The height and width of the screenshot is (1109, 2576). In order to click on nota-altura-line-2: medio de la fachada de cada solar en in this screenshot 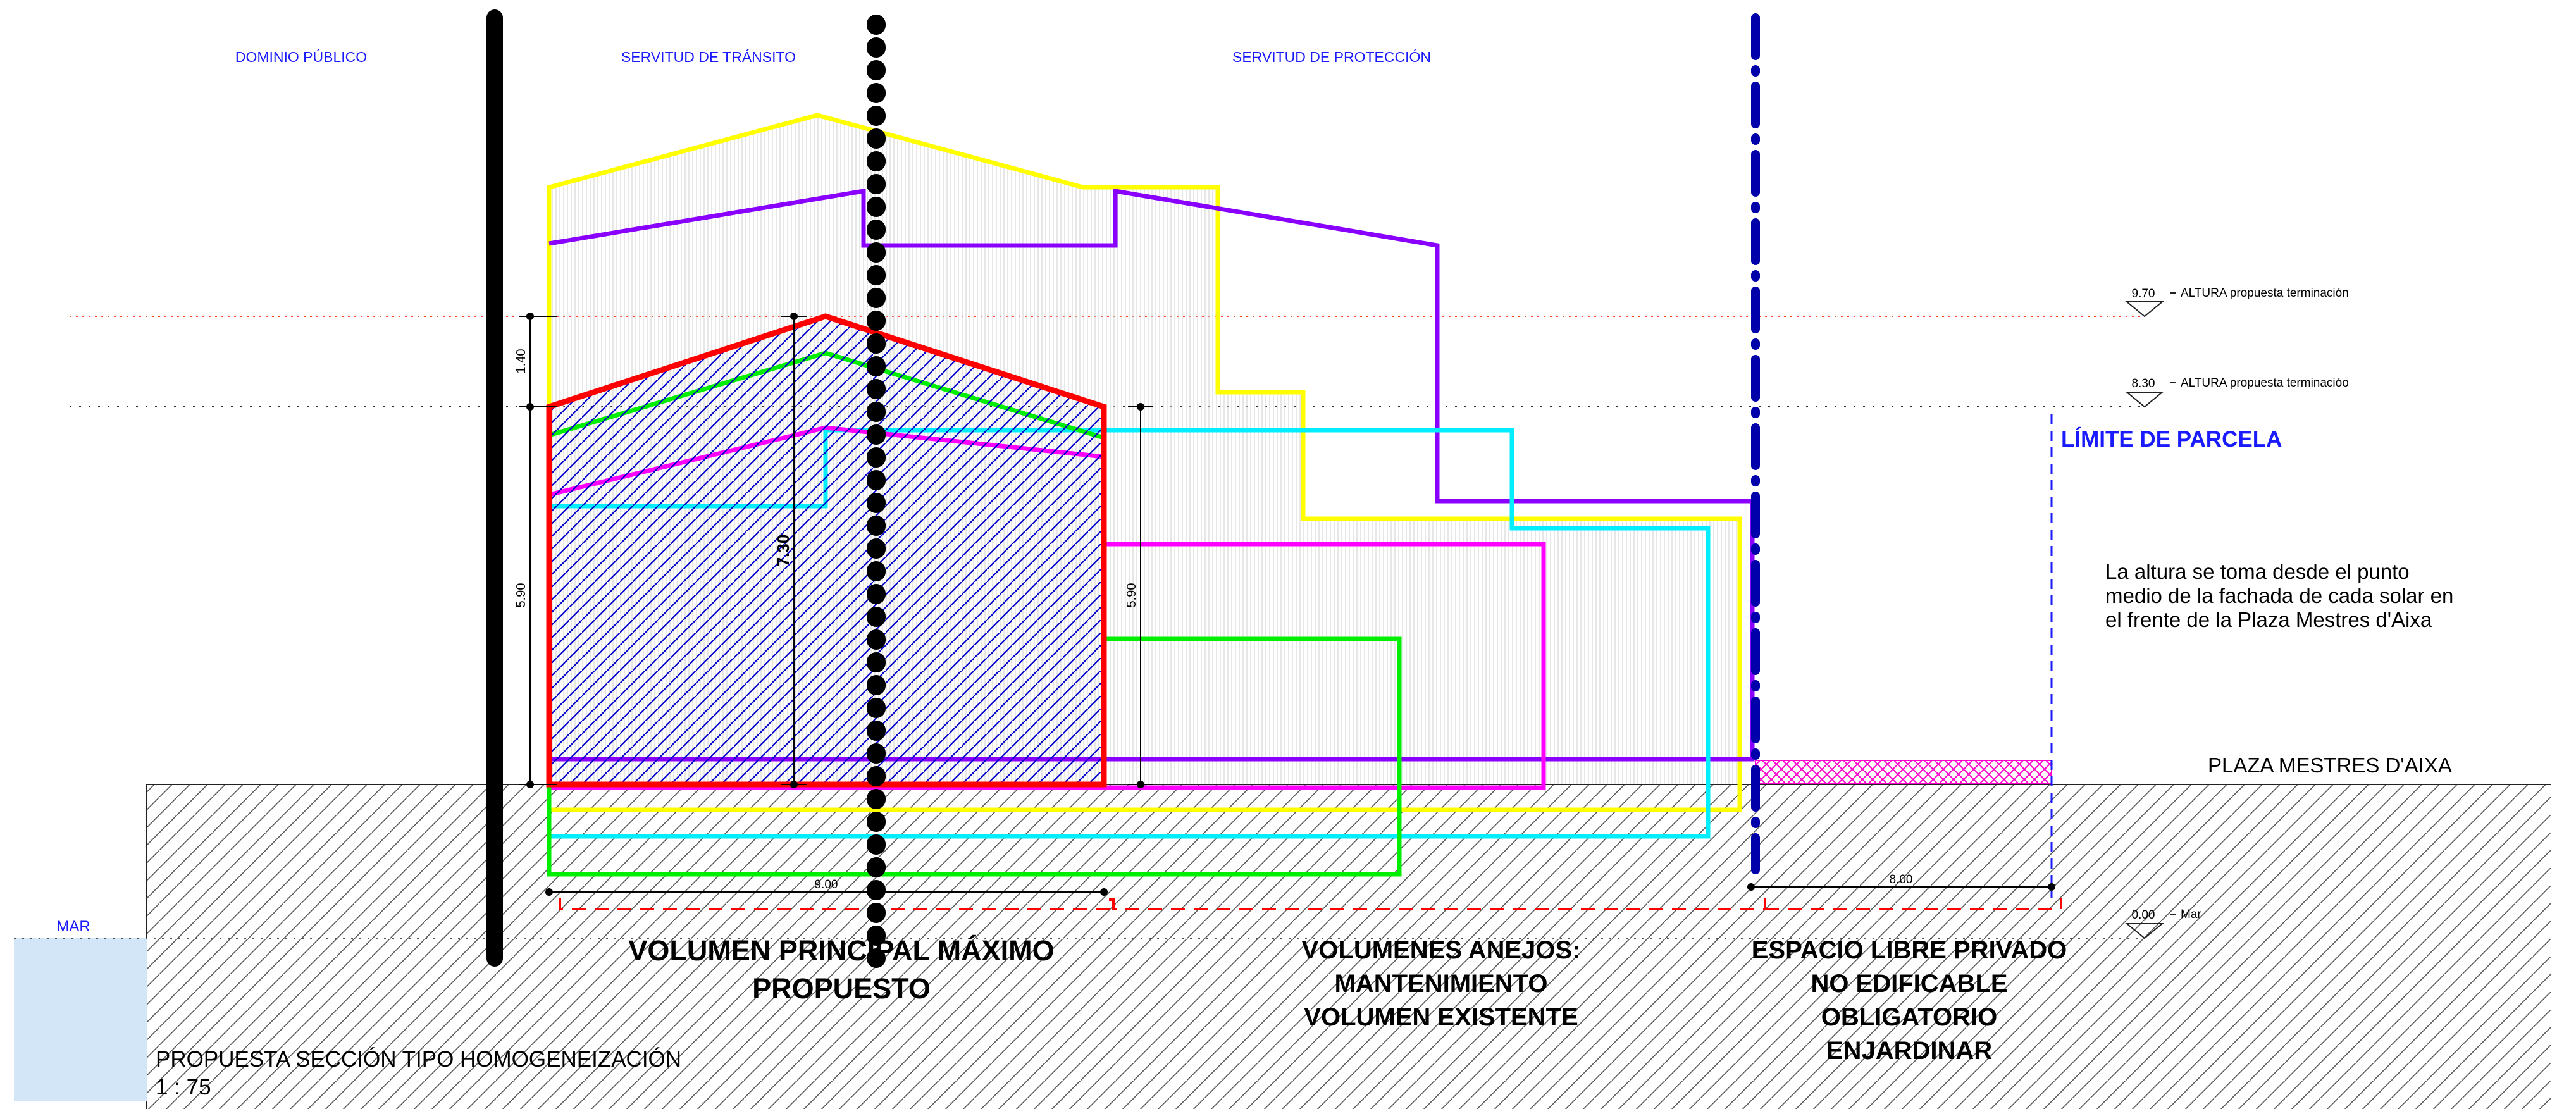, I will do `click(2279, 595)`.